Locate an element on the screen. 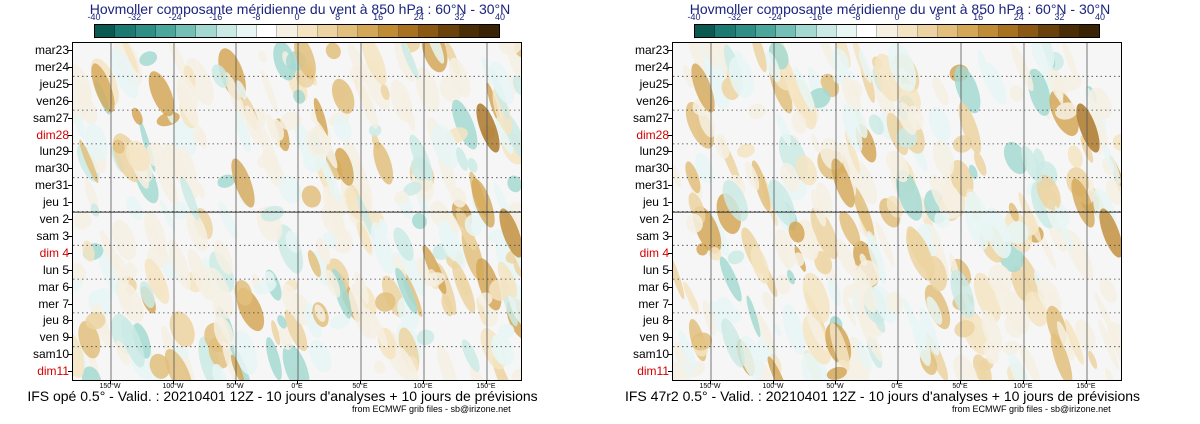  colorbar-tick-label: 0 is located at coordinates (897, 17).